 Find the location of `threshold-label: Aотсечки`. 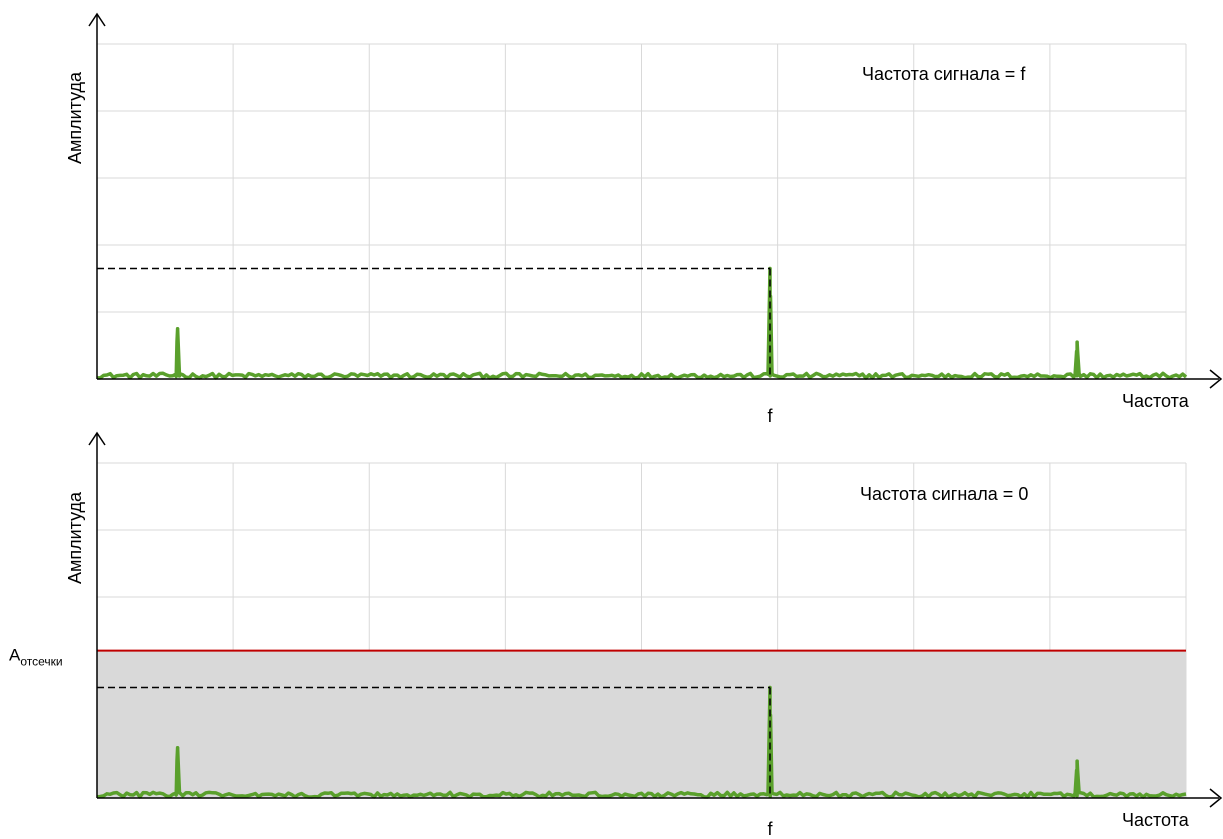

threshold-label: Aотсечки is located at coordinates (36, 657).